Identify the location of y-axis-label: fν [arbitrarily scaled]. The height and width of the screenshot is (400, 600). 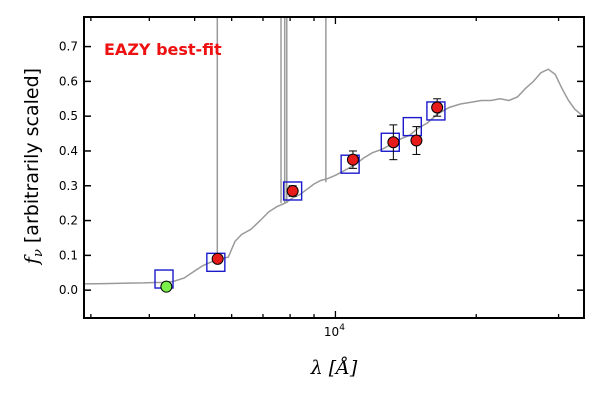
(33, 167).